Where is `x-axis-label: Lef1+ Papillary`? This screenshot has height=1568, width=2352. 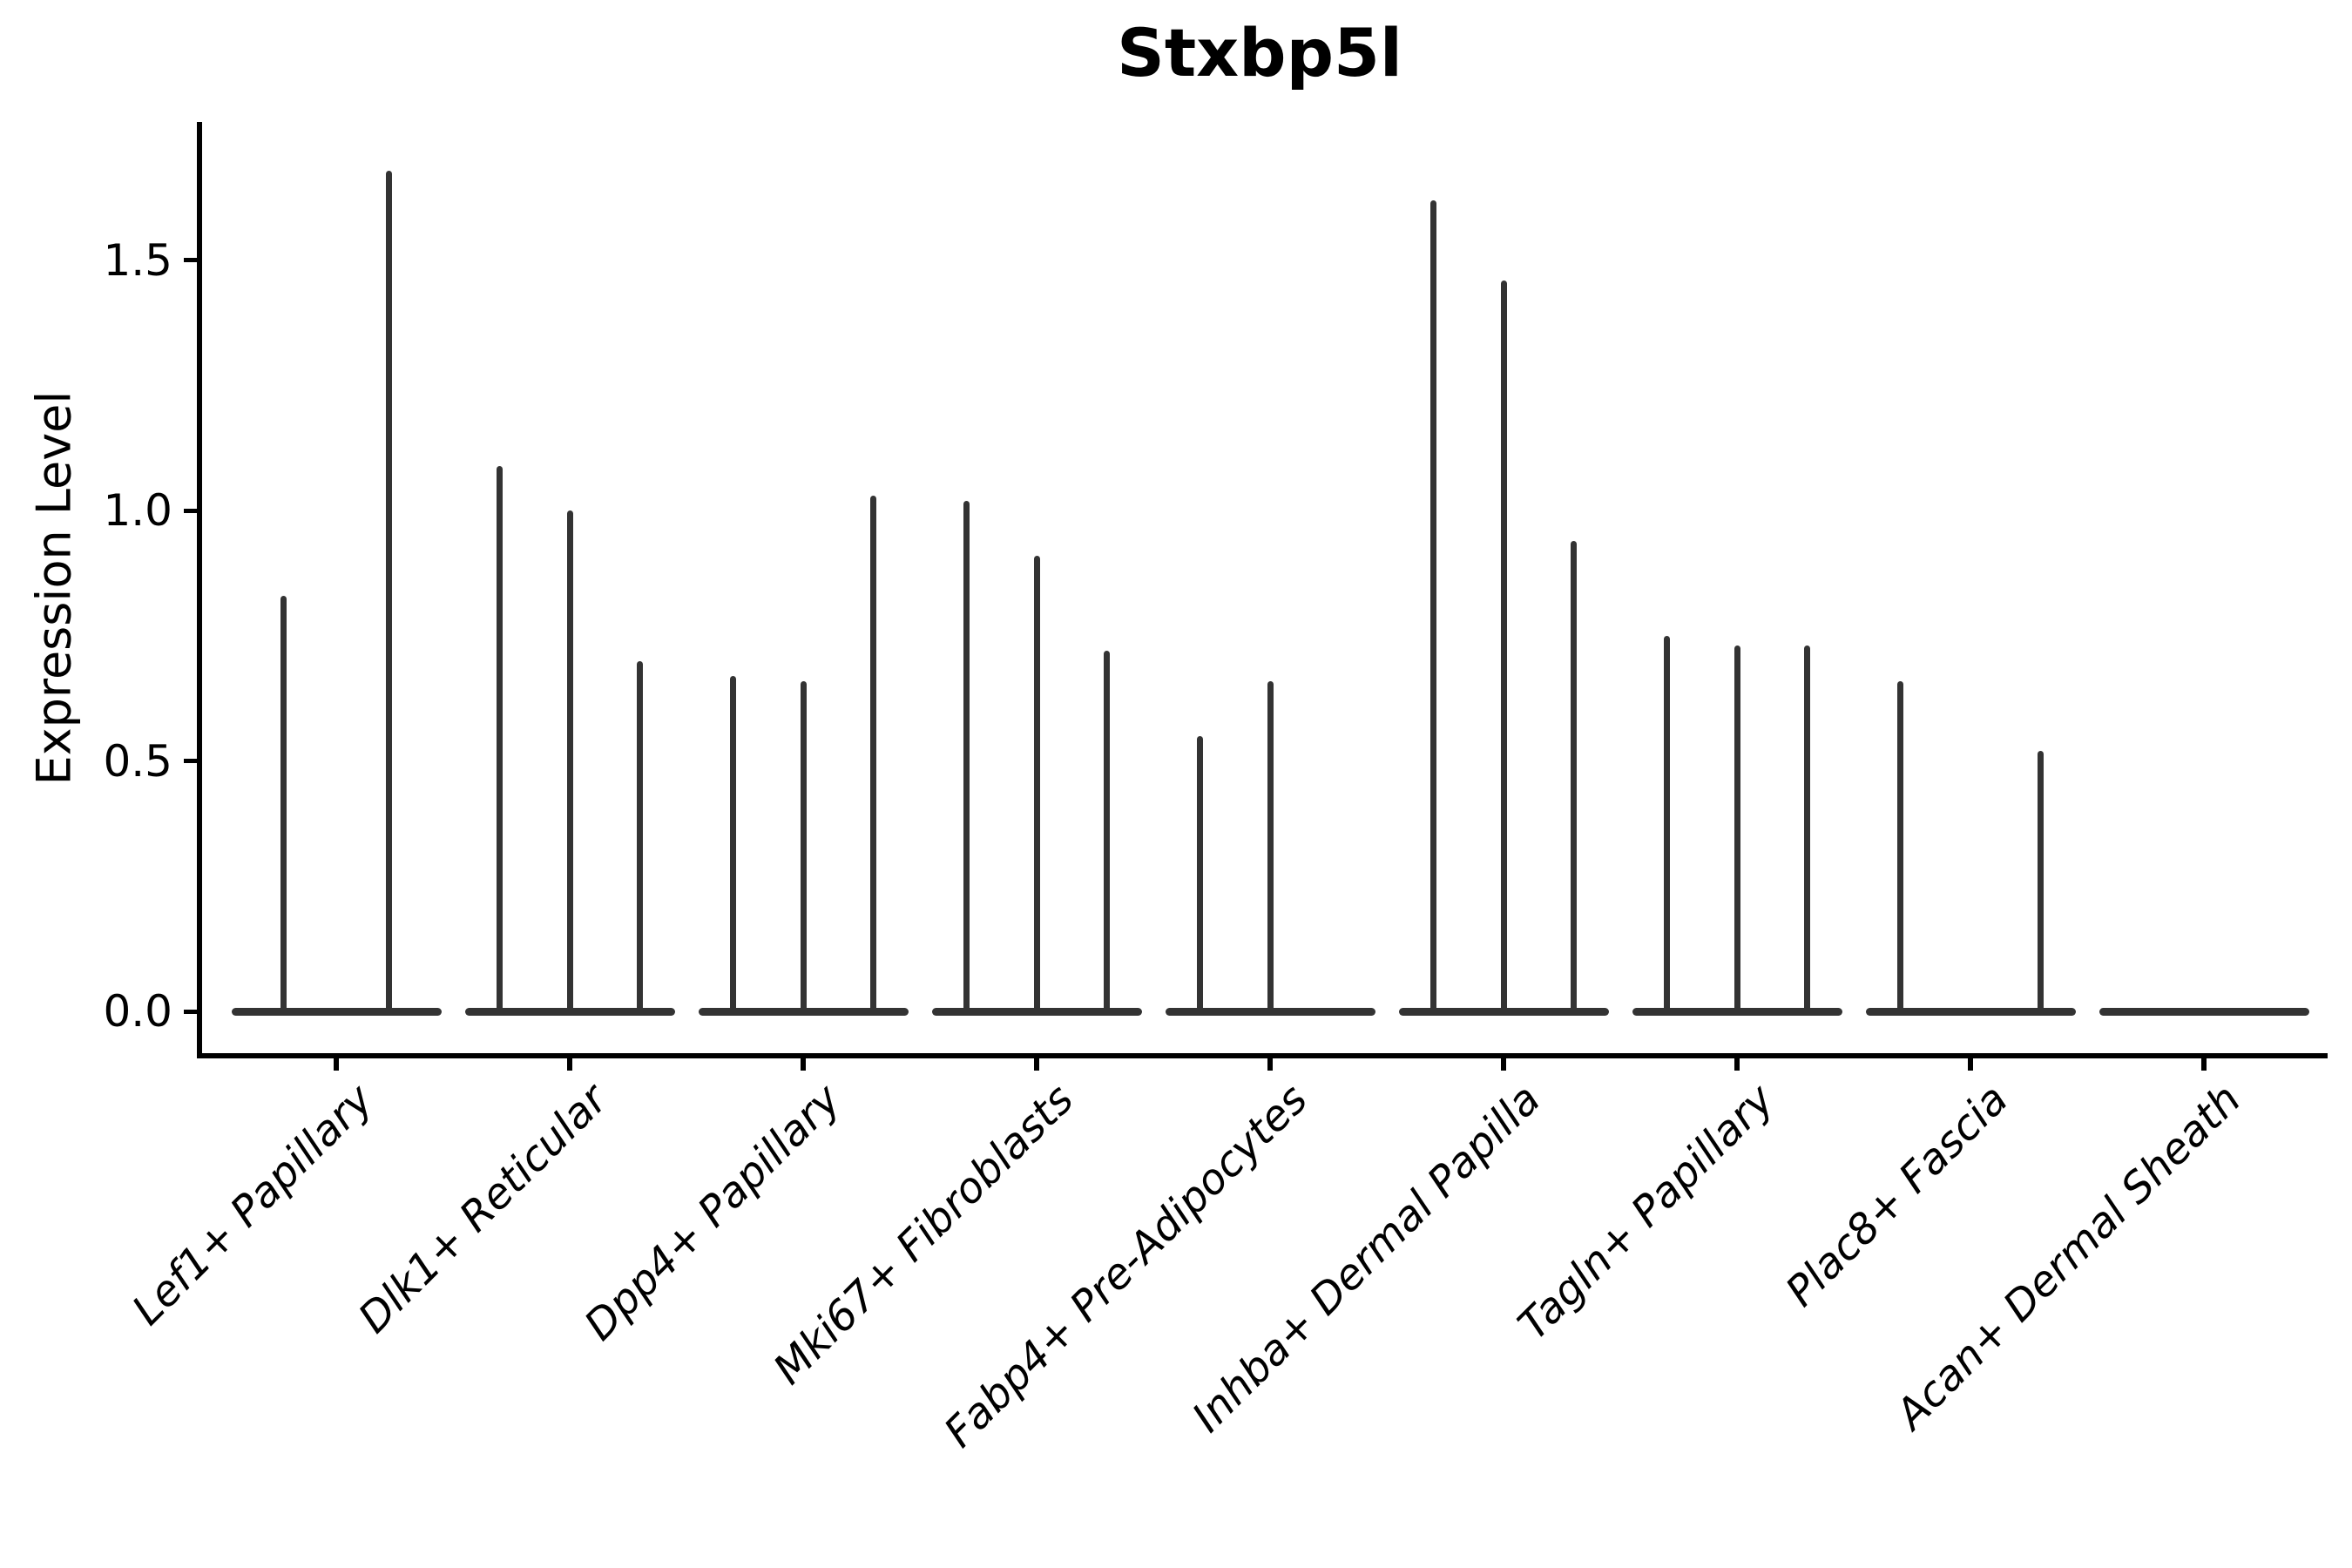 x-axis-label: Lef1+ Papillary is located at coordinates (253, 1205).